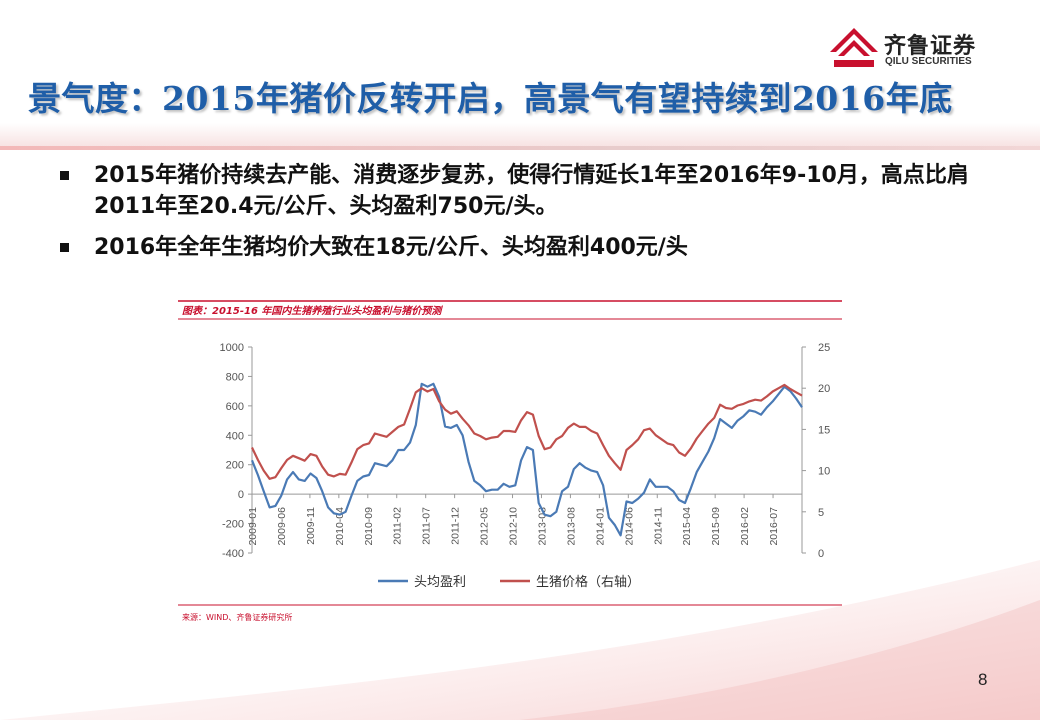  I want to click on x-tick-label: 2012-05, so click(485, 526).